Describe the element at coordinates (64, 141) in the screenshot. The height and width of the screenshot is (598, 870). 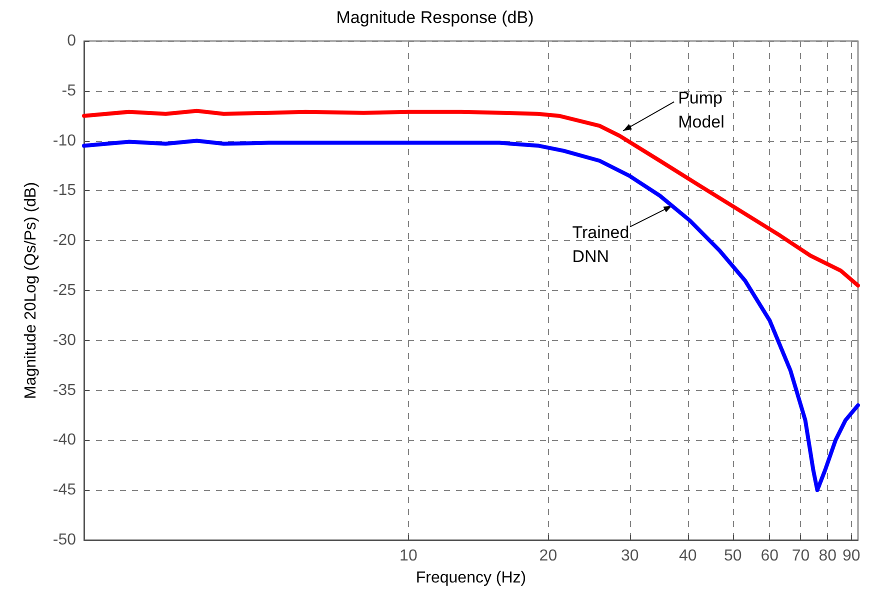
I see `y-tick-label: -10` at that location.